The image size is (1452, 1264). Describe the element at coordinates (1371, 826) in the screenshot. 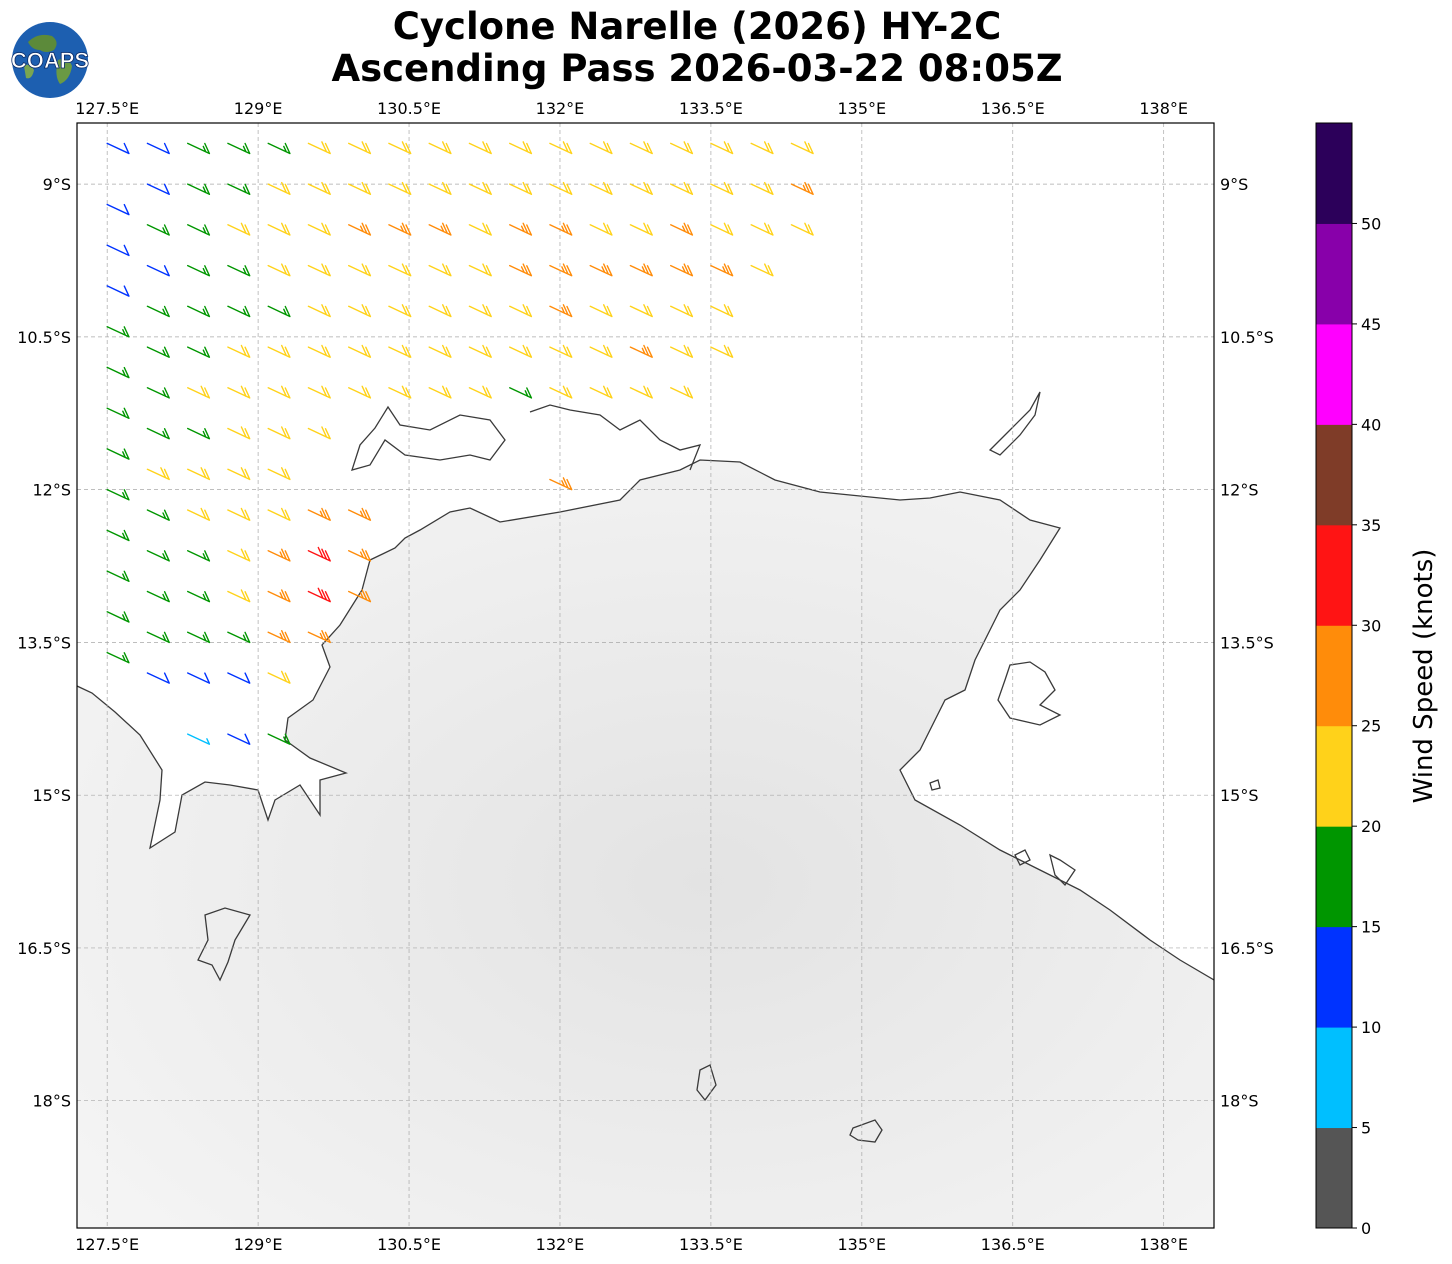

I see `colorbar-tick-label-4: 20` at that location.